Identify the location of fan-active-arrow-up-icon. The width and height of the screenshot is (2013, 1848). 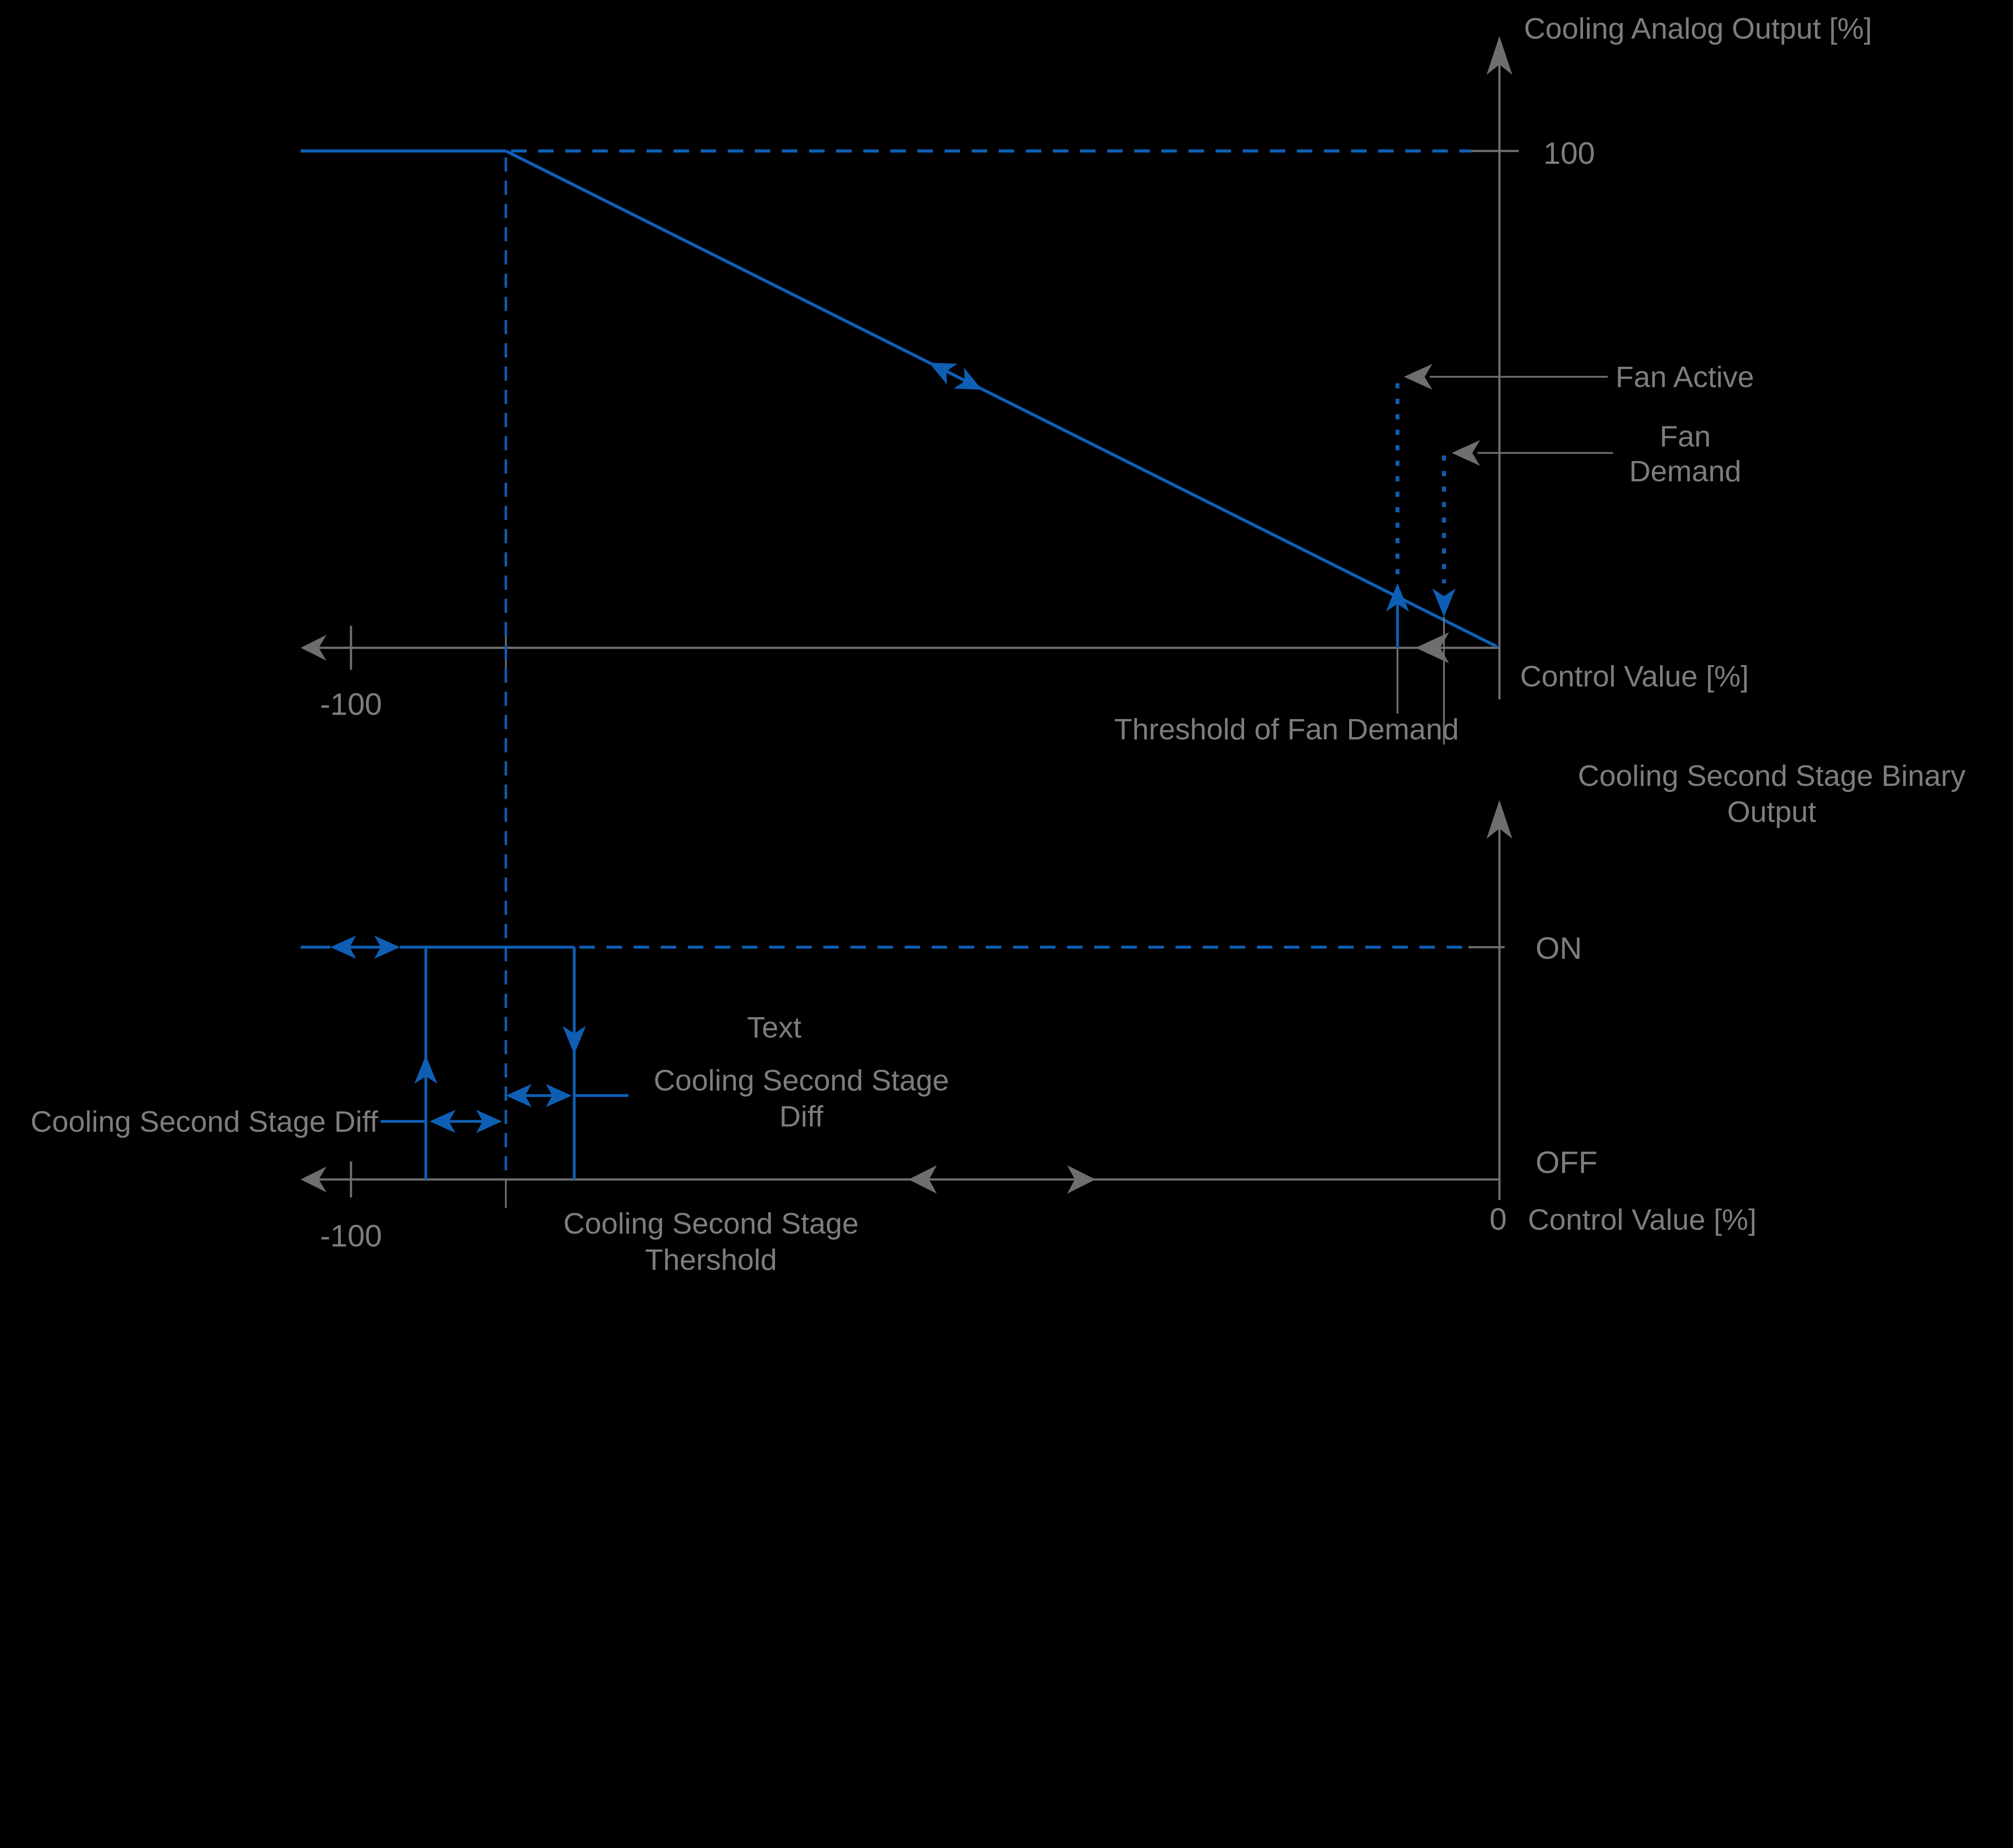
(1397, 597).